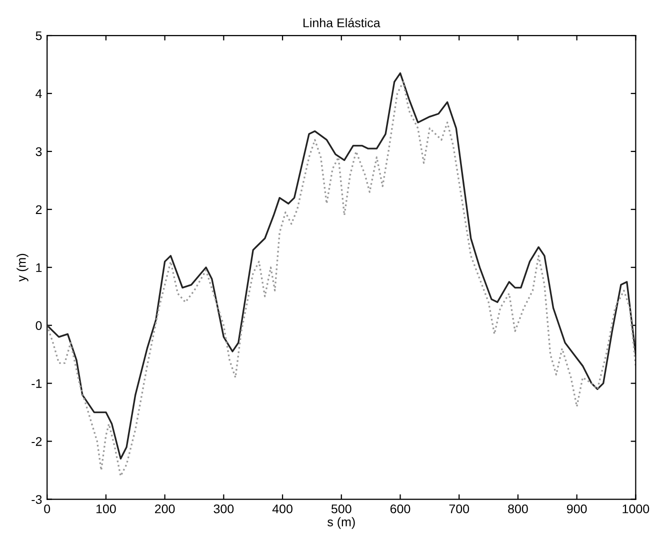 The height and width of the screenshot is (538, 654). Describe the element at coordinates (22, 268) in the screenshot. I see `y-axis-title: y (m)` at that location.